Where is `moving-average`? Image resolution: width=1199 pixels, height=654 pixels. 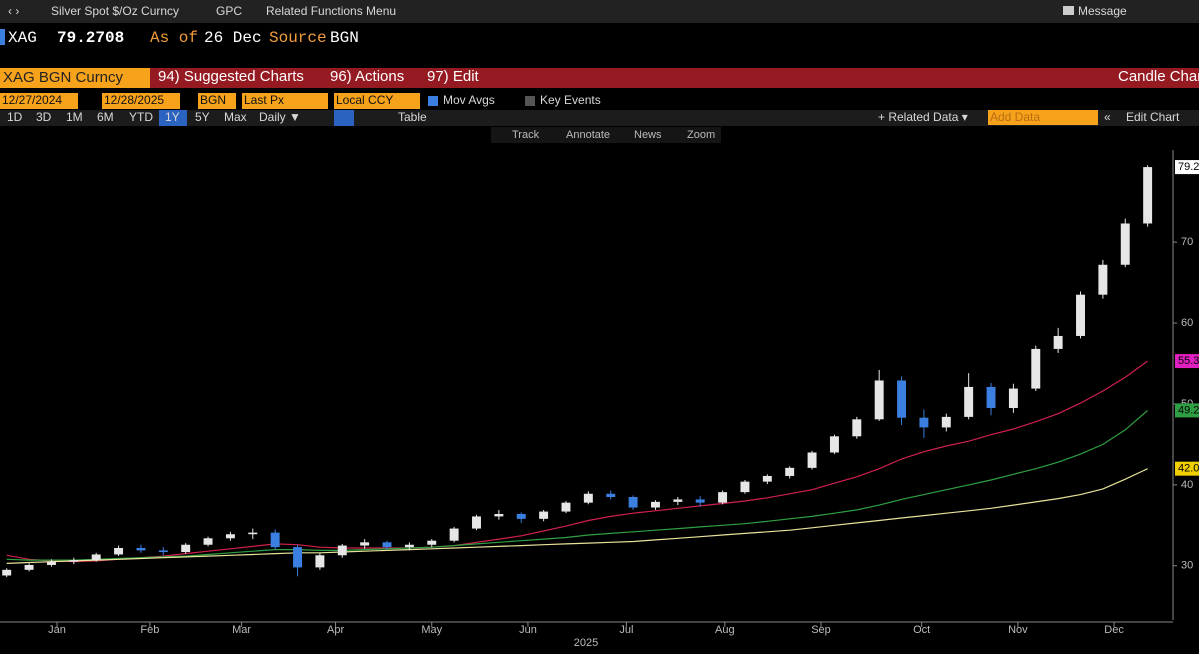
moving-average is located at coordinates (577, 516).